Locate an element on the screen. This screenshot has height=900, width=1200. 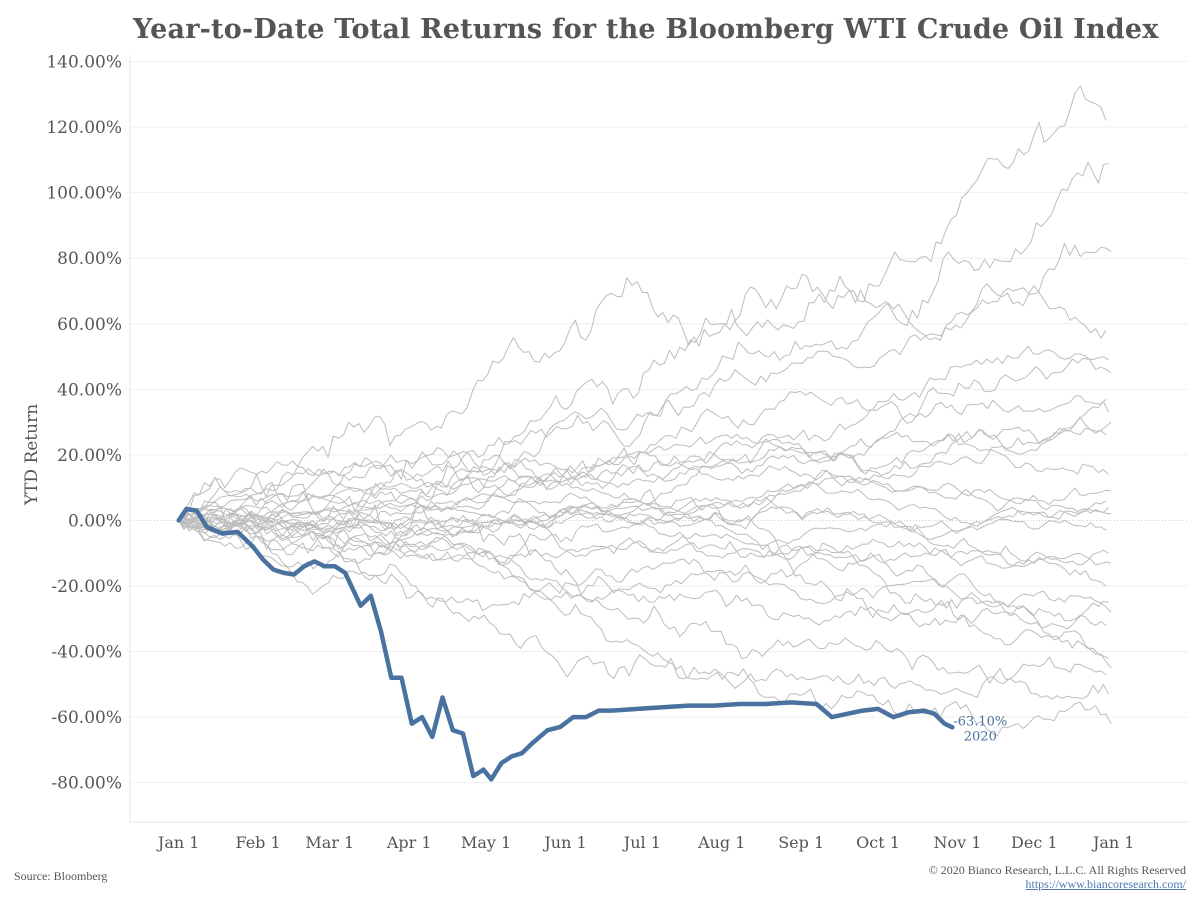
y-tick-label: 80.00% is located at coordinates (89, 259).